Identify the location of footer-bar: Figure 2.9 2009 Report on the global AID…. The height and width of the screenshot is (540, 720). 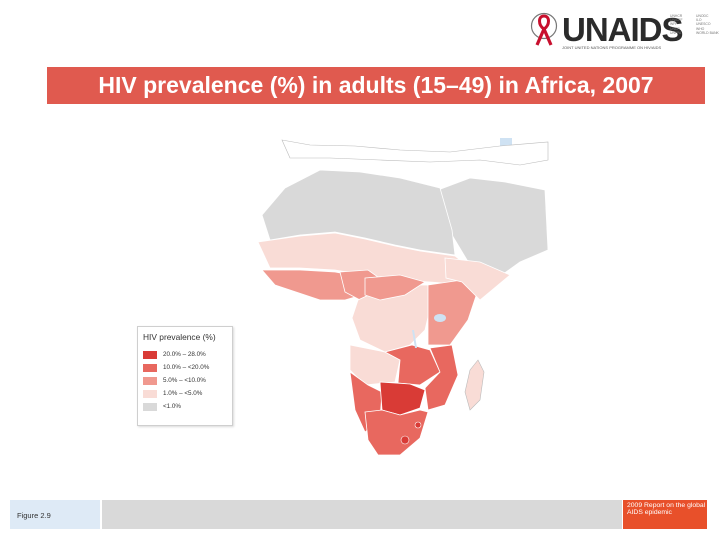
(360, 515).